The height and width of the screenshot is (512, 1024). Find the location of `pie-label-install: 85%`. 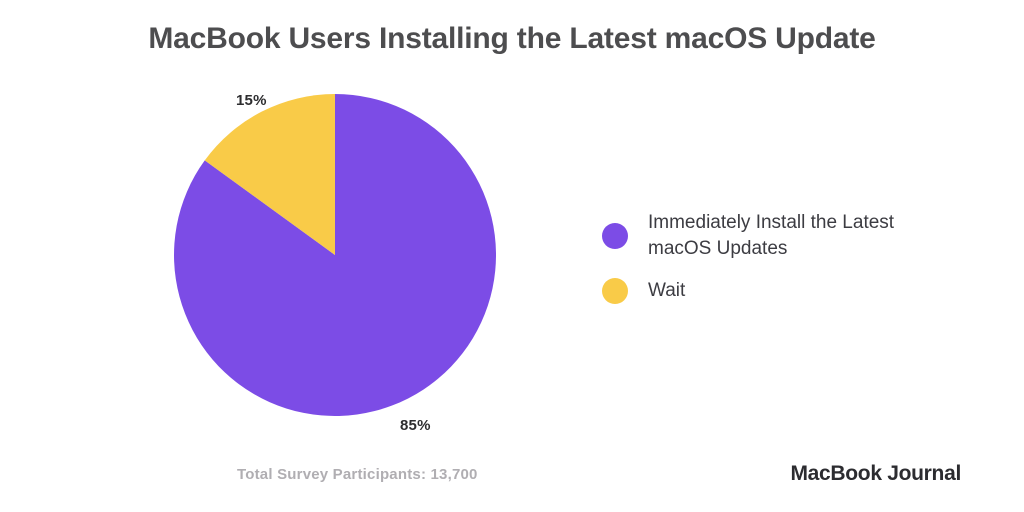

pie-label-install: 85% is located at coordinates (415, 425).